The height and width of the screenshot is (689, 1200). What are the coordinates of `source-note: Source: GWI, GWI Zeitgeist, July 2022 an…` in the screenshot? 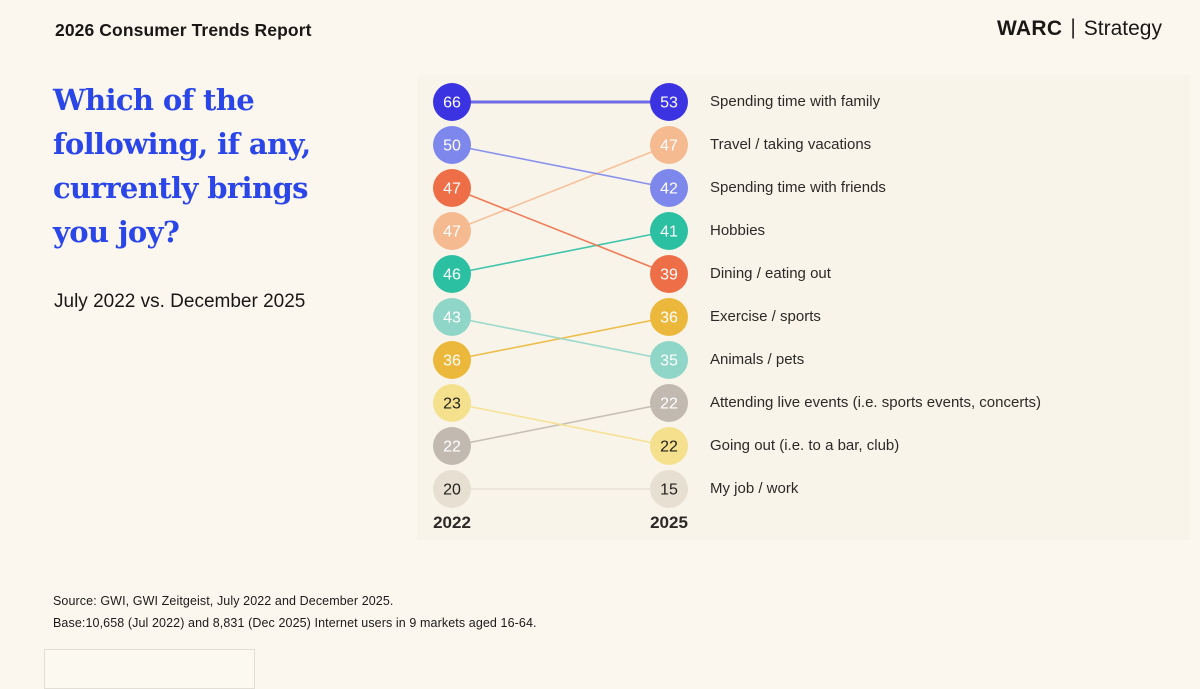 It's located at (223, 601).